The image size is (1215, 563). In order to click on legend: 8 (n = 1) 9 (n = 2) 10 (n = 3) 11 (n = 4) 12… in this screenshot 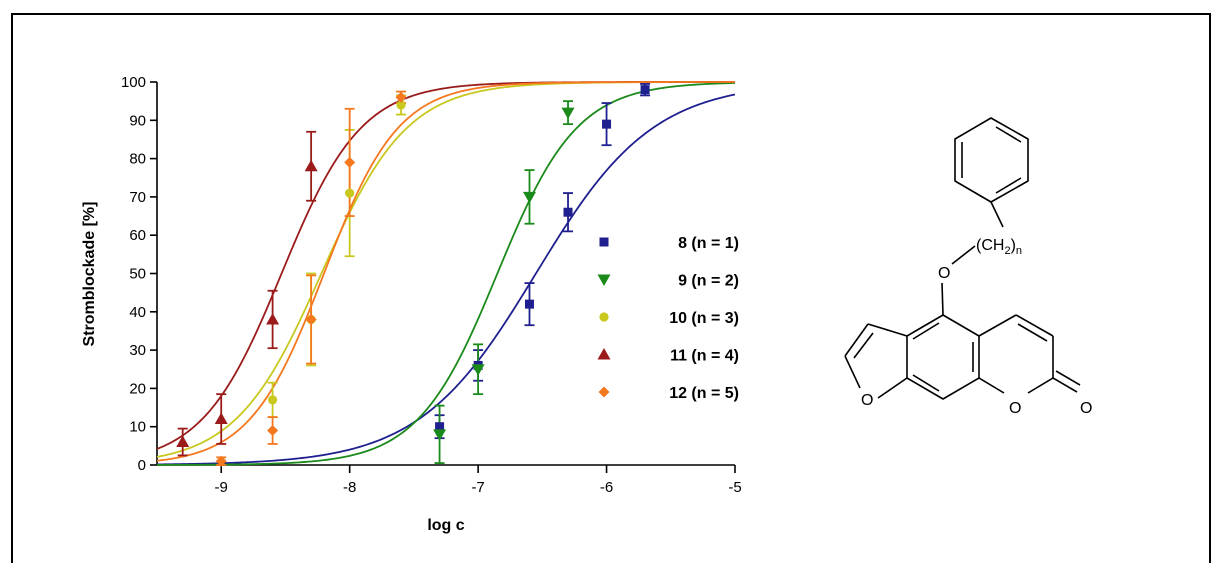, I will do `click(668, 318)`.